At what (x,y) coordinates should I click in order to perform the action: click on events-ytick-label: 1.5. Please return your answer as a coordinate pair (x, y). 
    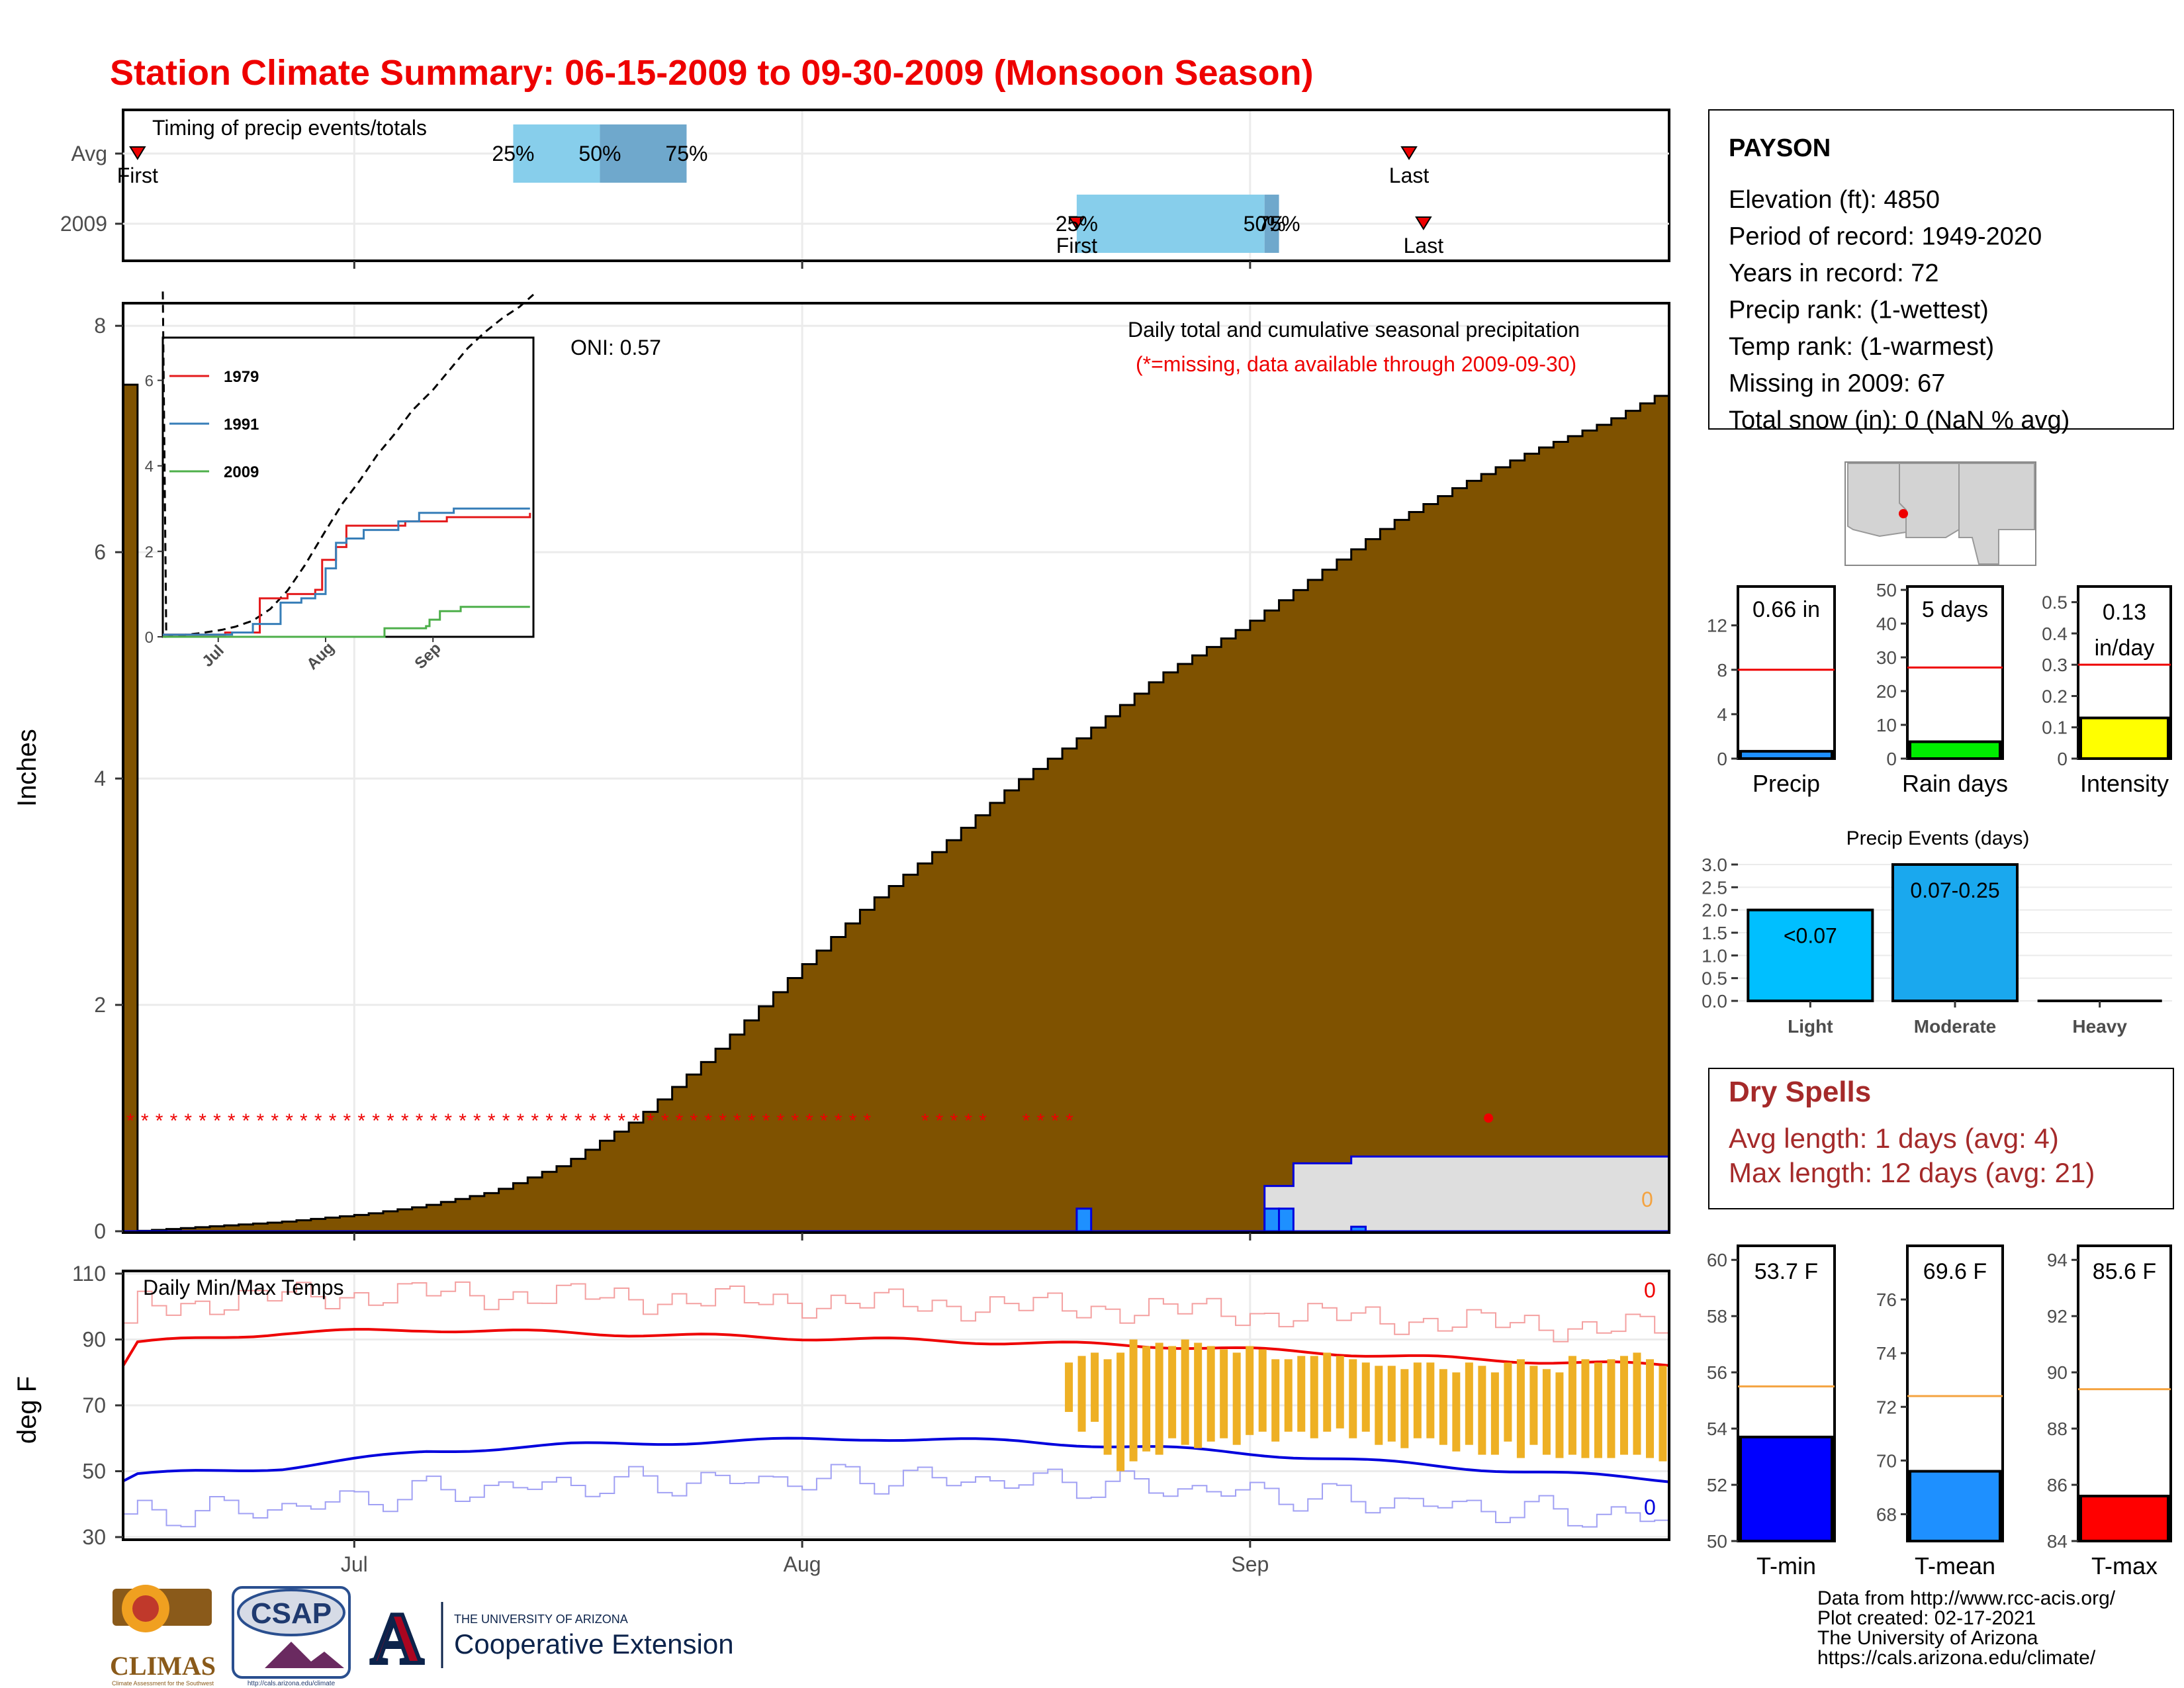
    Looking at the image, I should click on (1715, 933).